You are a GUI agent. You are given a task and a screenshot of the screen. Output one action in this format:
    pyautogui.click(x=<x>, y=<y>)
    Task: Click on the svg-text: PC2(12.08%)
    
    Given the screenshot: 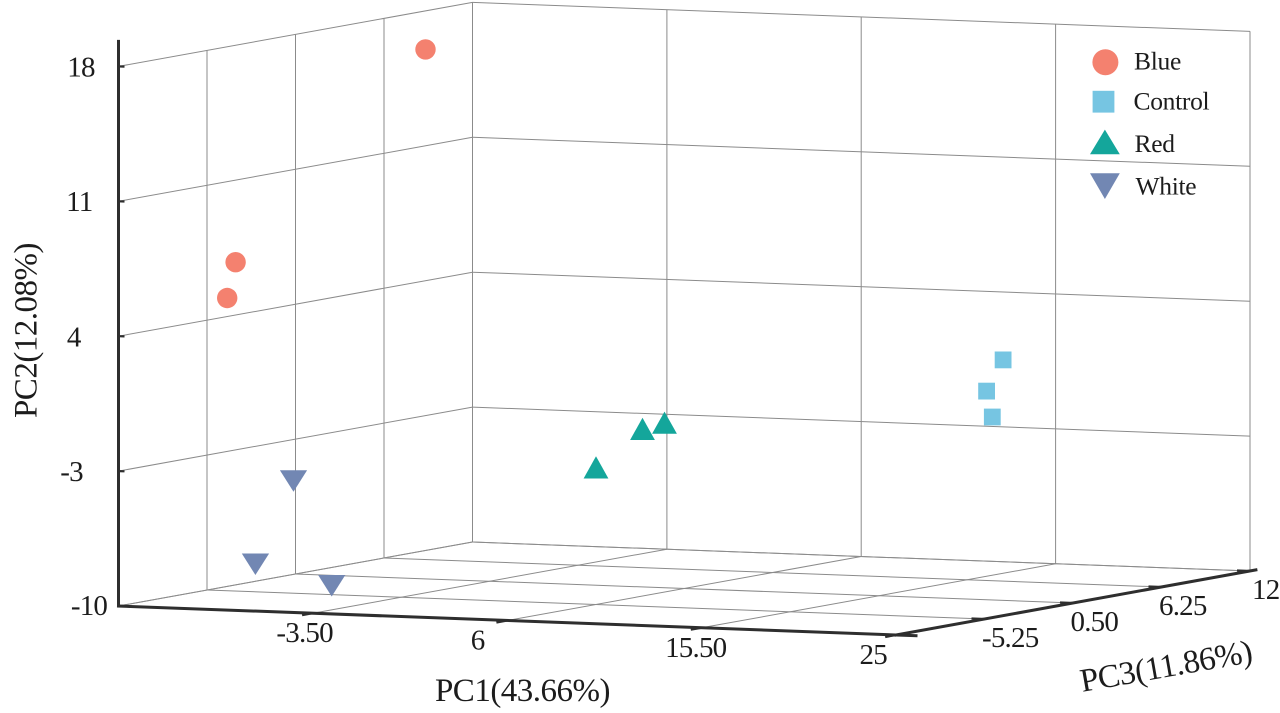 What is the action you would take?
    pyautogui.click(x=27, y=330)
    